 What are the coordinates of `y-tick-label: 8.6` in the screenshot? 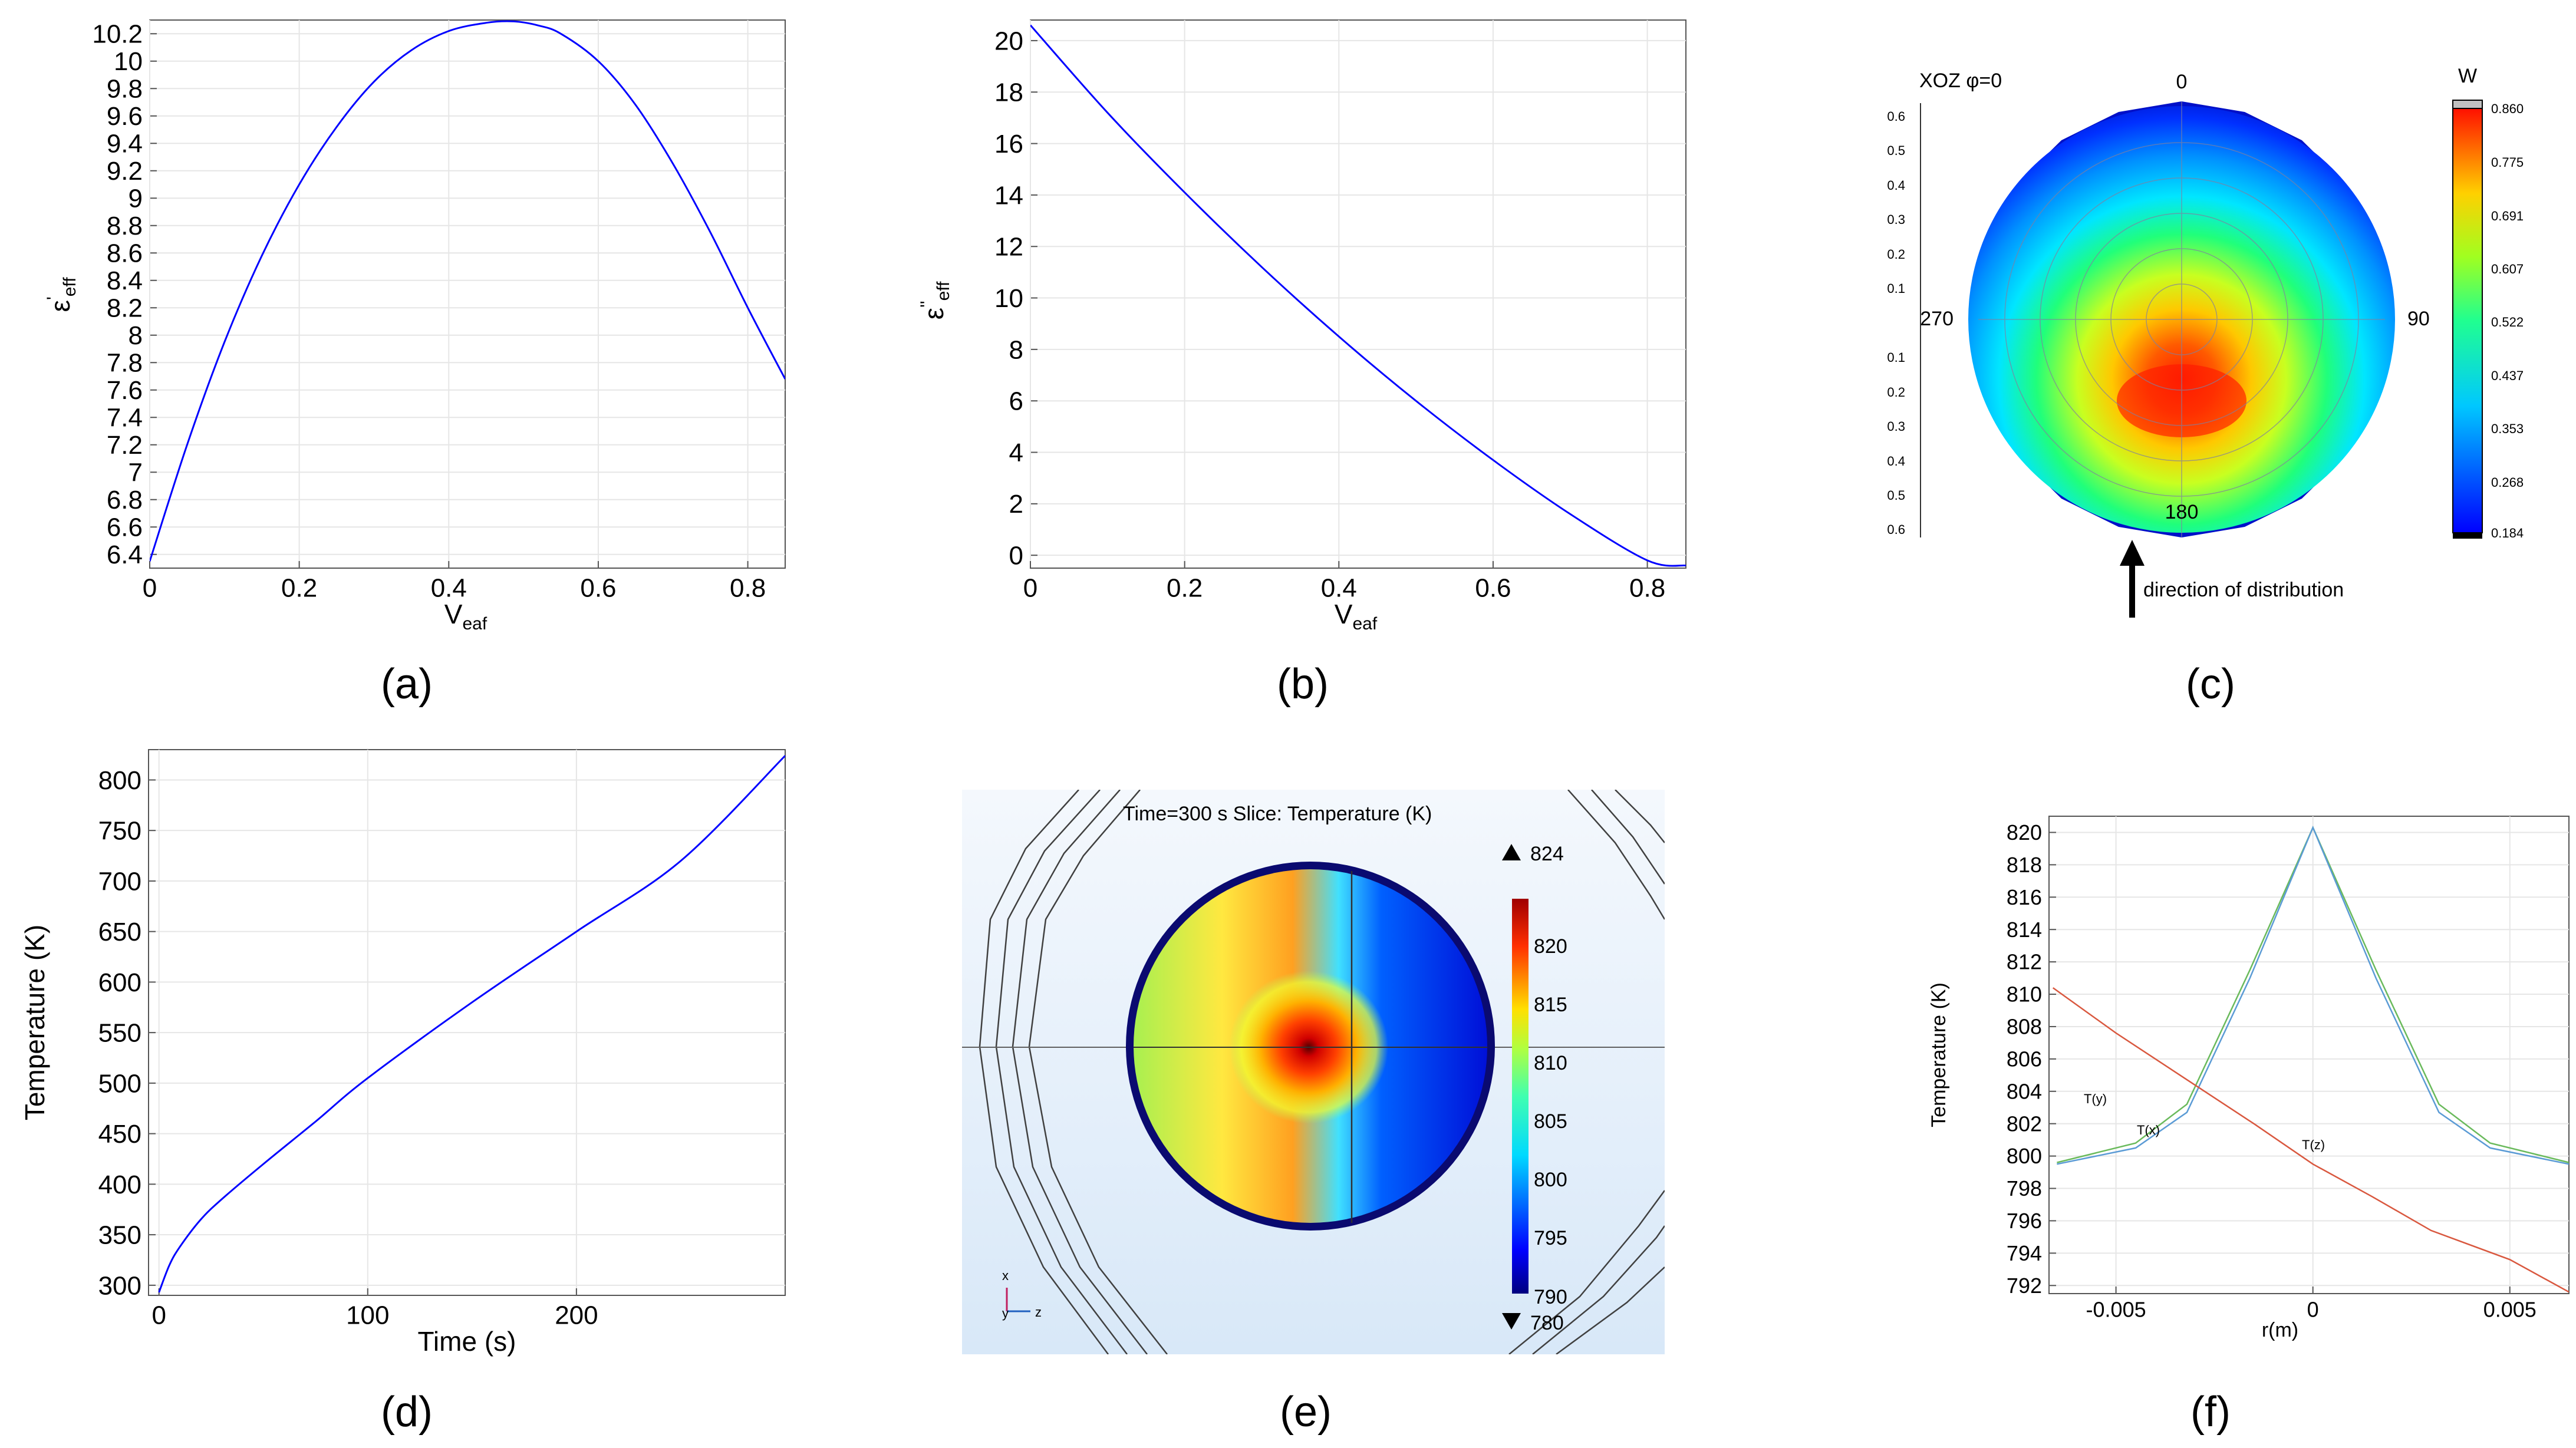 It's located at (125, 253).